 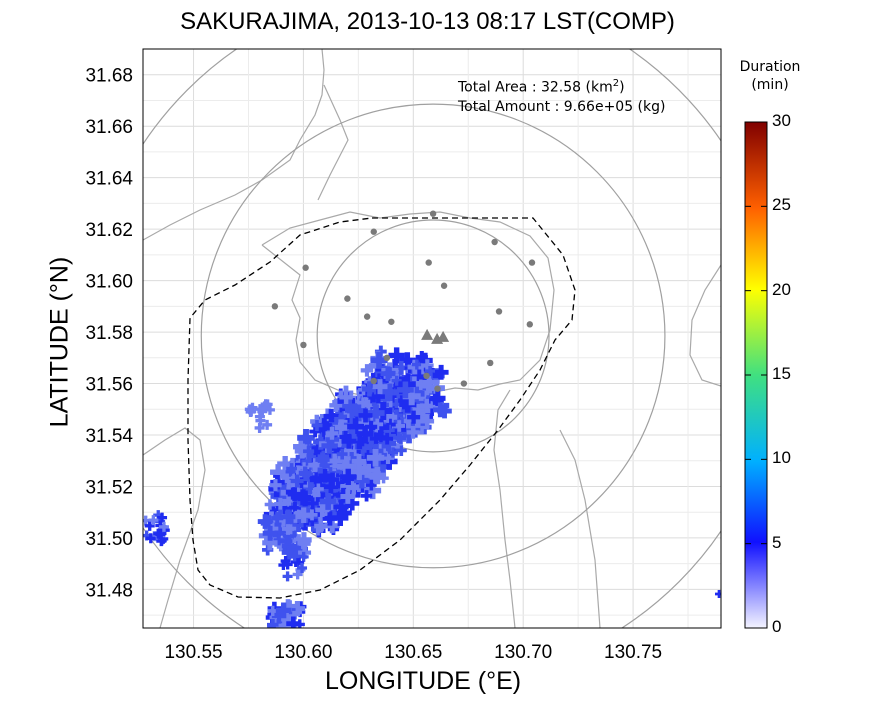 I want to click on vent-triangle-icon, so click(x=427, y=334).